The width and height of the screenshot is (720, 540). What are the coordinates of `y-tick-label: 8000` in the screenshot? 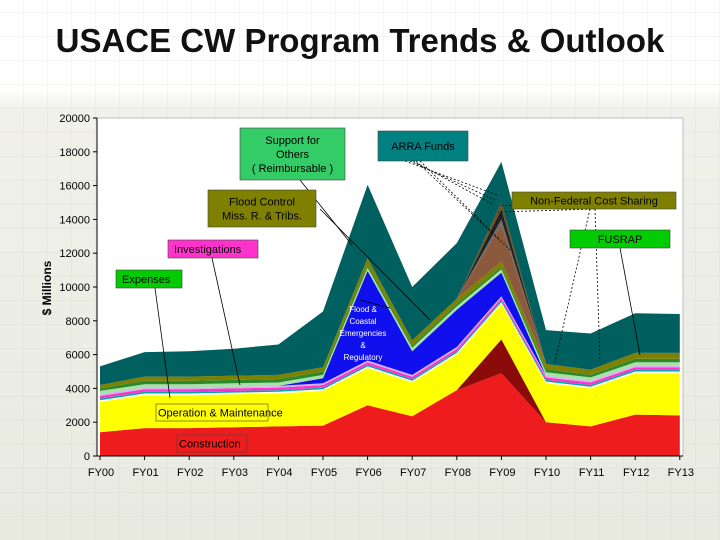 It's located at (78, 322).